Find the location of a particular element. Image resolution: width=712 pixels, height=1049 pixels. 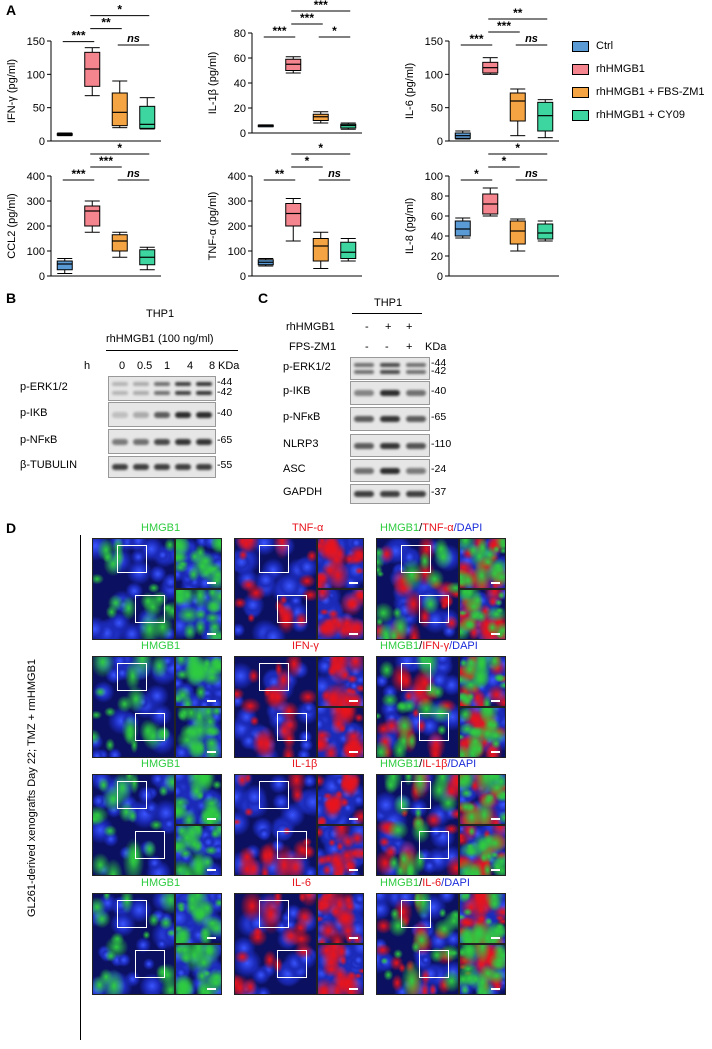

condition-label: rhHMGB1 is located at coordinates (310, 327).